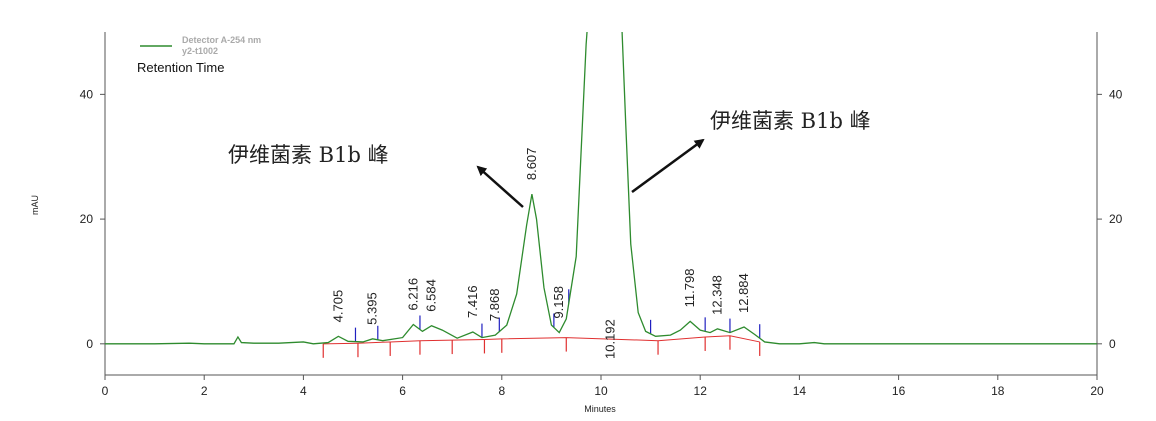 The height and width of the screenshot is (421, 1156). Describe the element at coordinates (337, 306) in the screenshot. I see `peak-label: 4.705` at that location.